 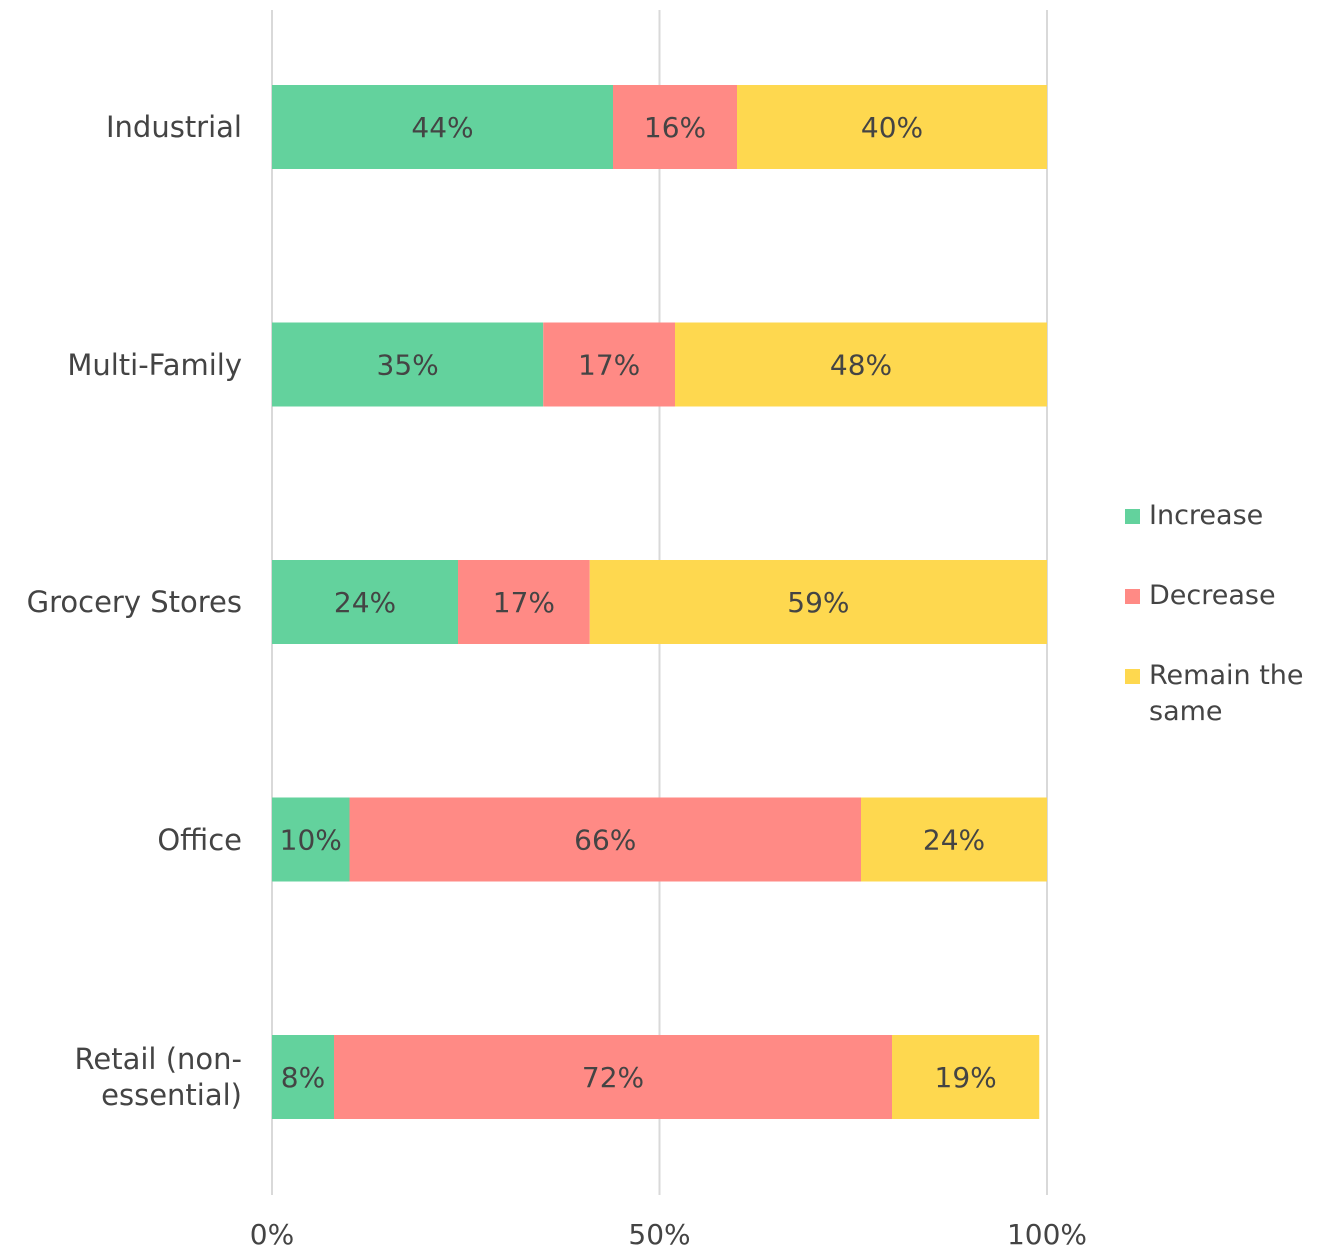 I want to click on x-tick-label: 50%, so click(x=659, y=1233).